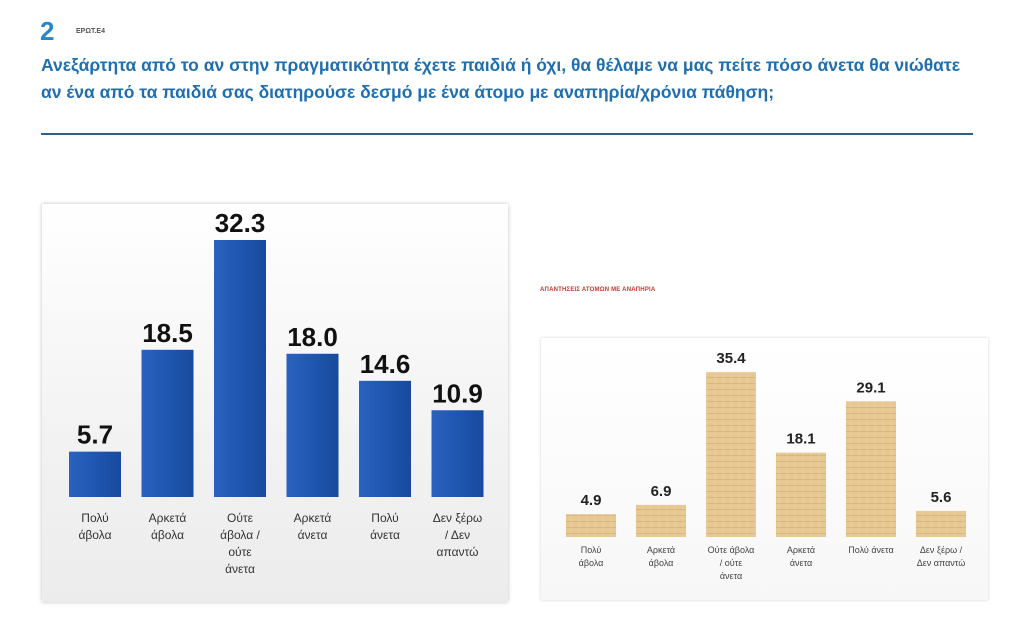  I want to click on data-label: 10.9, so click(457, 393).